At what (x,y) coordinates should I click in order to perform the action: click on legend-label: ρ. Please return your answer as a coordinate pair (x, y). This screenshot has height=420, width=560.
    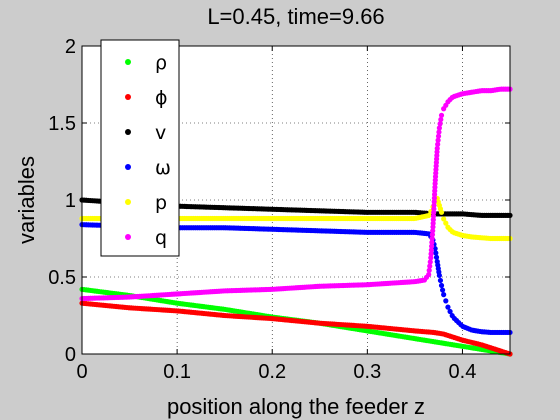
    Looking at the image, I should click on (161, 63).